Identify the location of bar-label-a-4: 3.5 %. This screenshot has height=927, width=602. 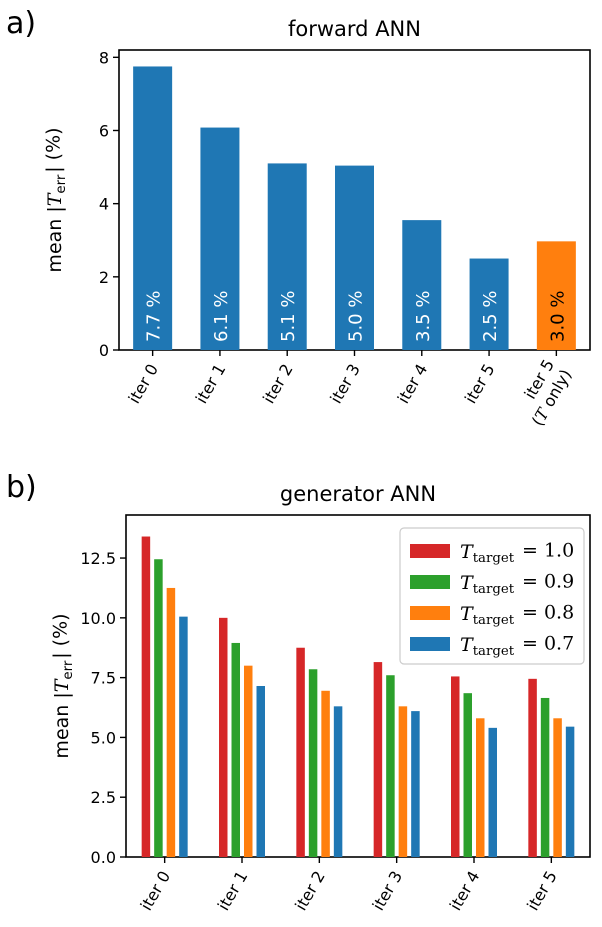
(423, 316).